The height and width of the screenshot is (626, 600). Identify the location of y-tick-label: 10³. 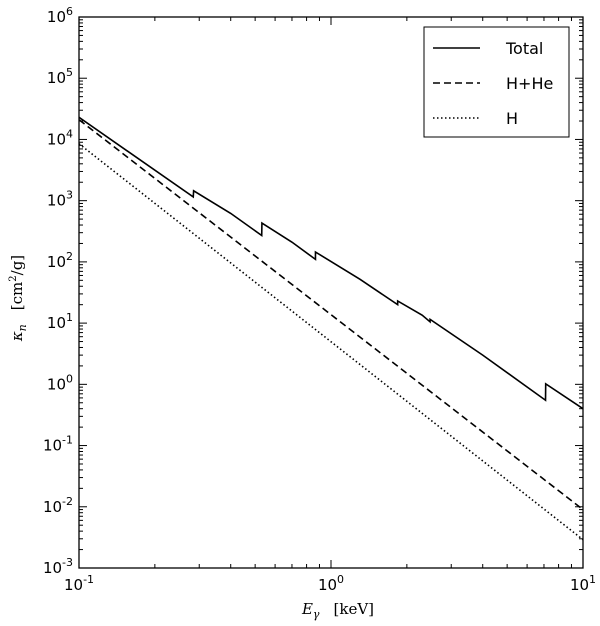
(60, 199).